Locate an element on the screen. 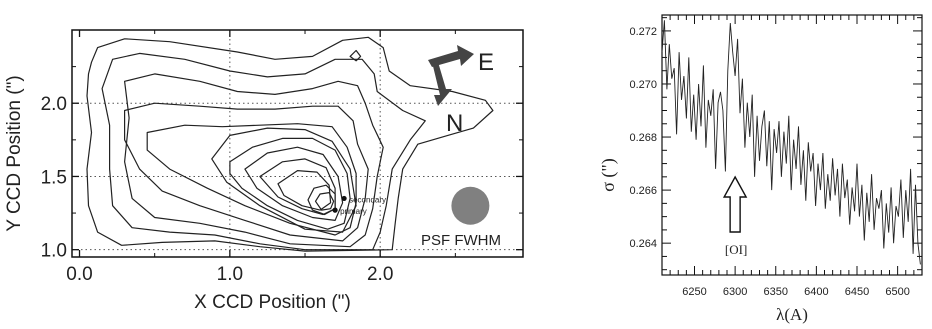 Image resolution: width=932 pixels, height=329 pixels. x-tick-label: 0.0 is located at coordinates (79, 274).